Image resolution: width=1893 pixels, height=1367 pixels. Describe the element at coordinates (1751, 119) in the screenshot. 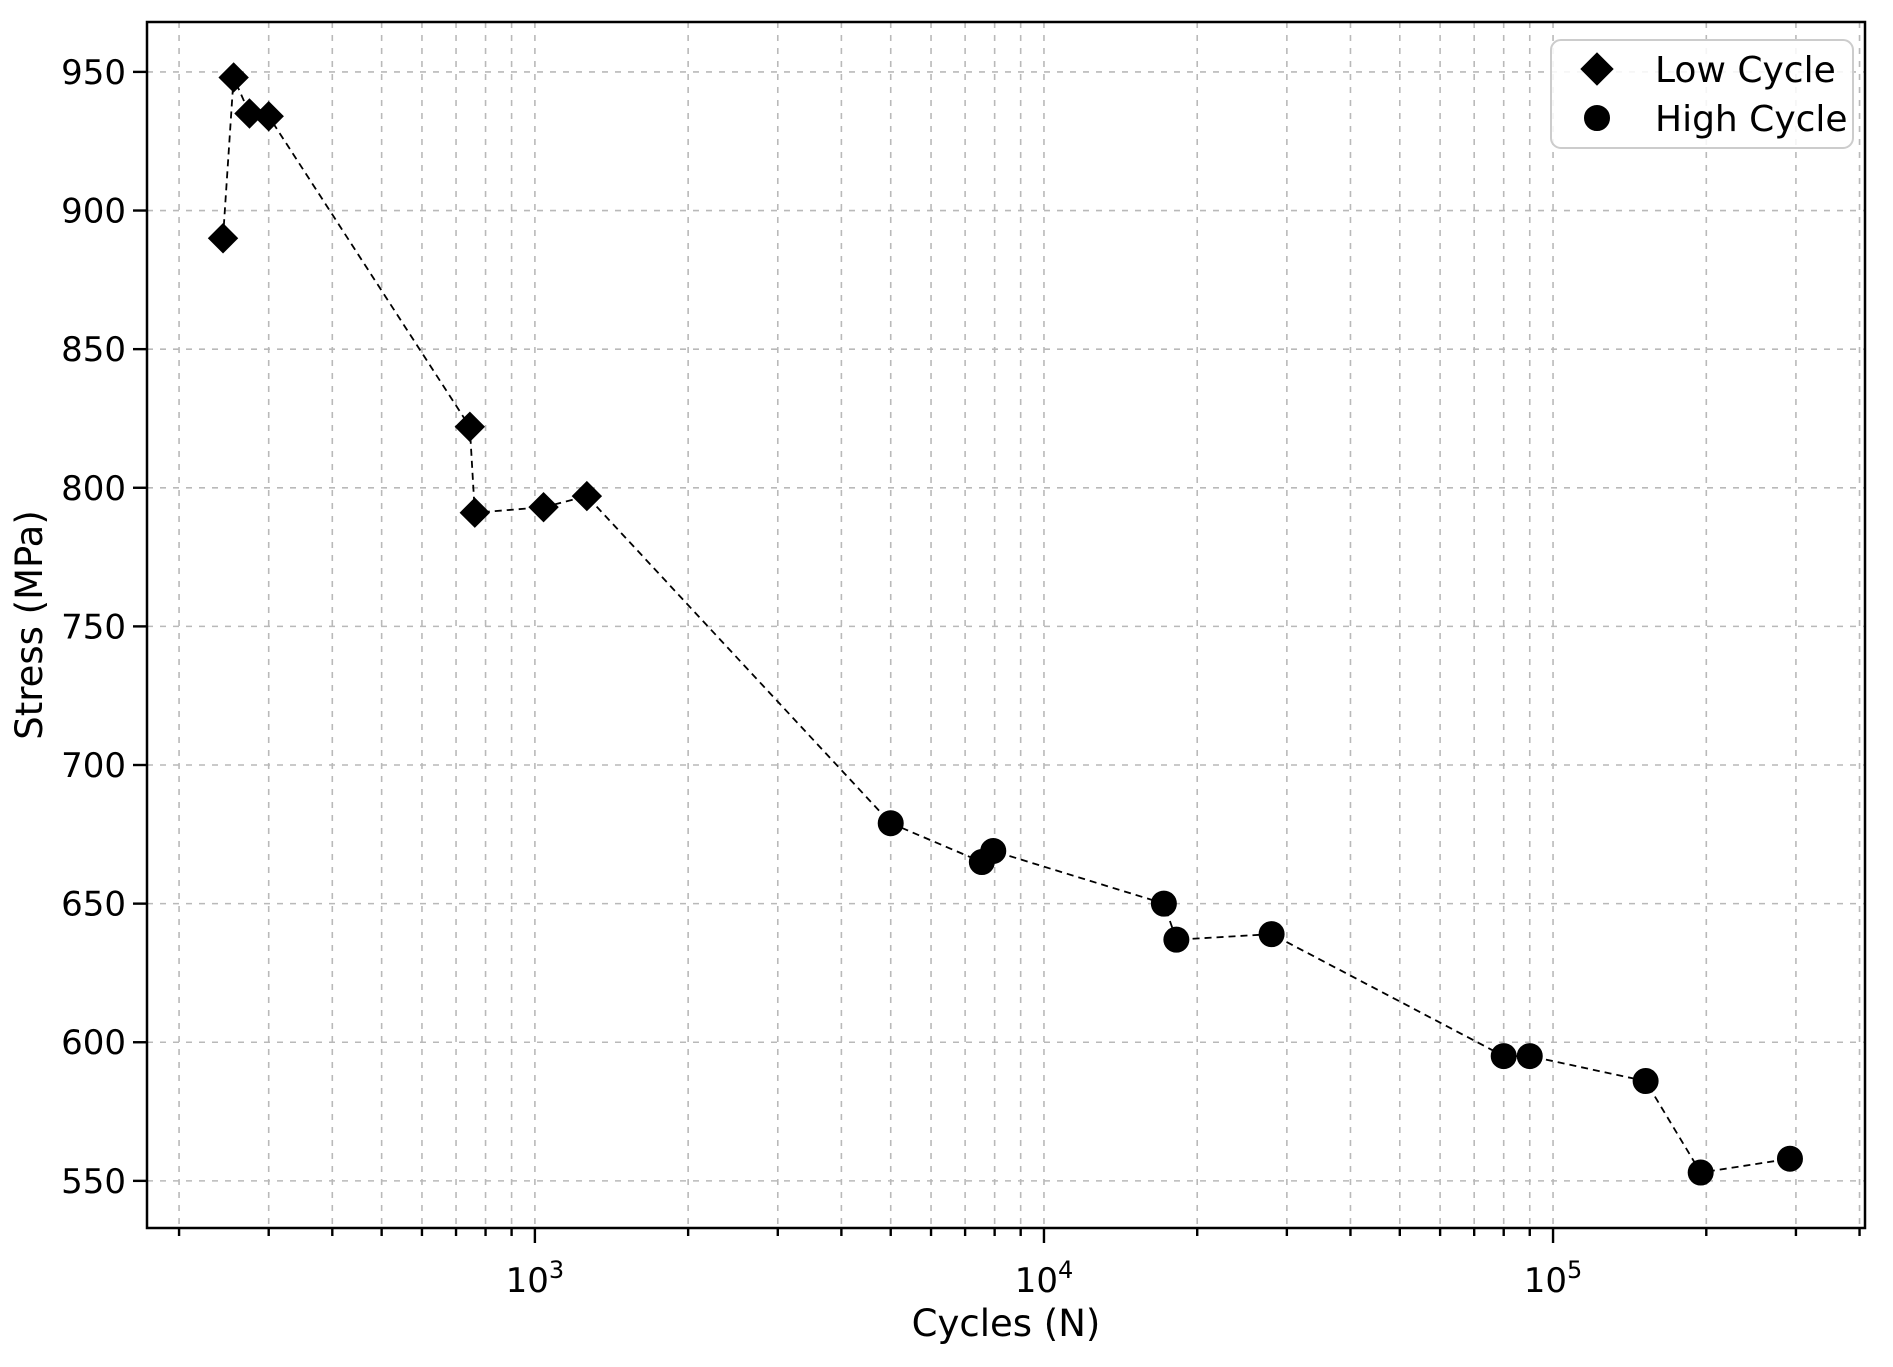

I see `legend-label-high-cycle: High Cycle` at that location.